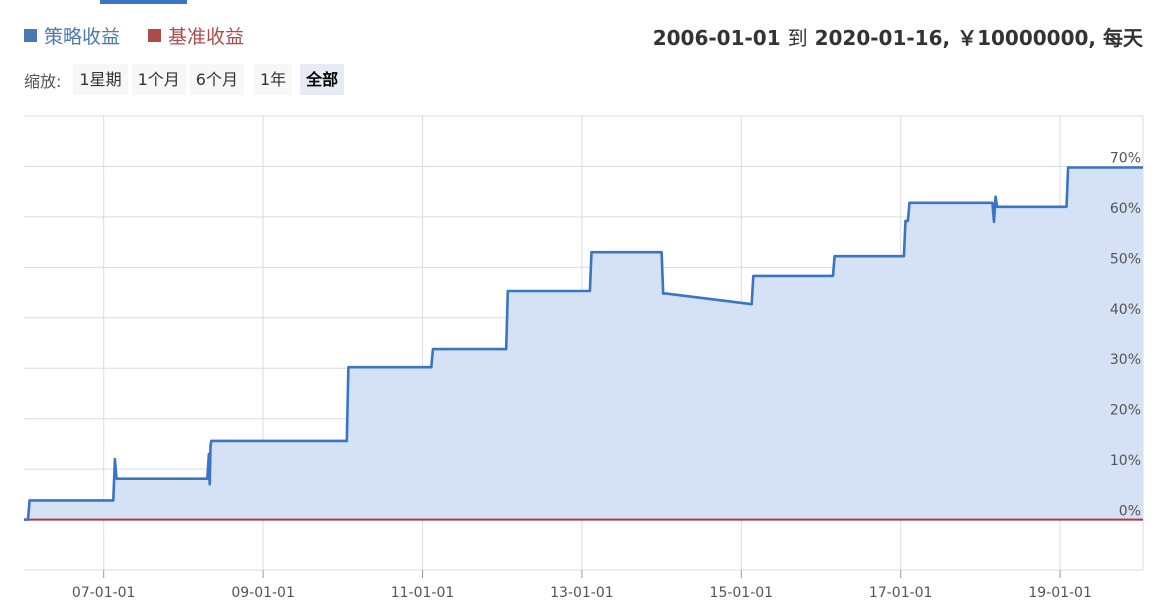 The width and height of the screenshot is (1157, 616). Describe the element at coordinates (216, 79) in the screenshot. I see `zoom-6-months-button: 6个月` at that location.